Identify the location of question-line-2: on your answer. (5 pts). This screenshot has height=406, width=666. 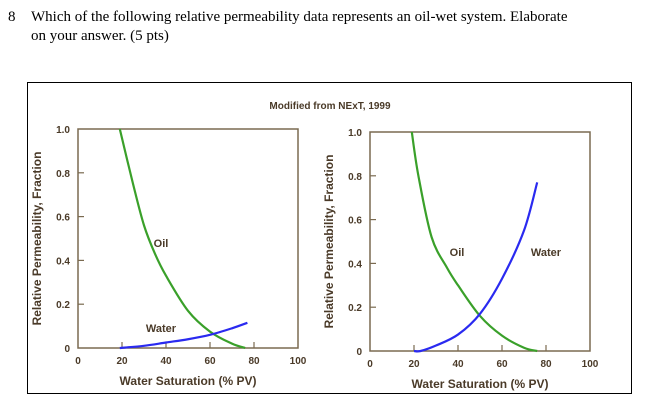
(100, 36).